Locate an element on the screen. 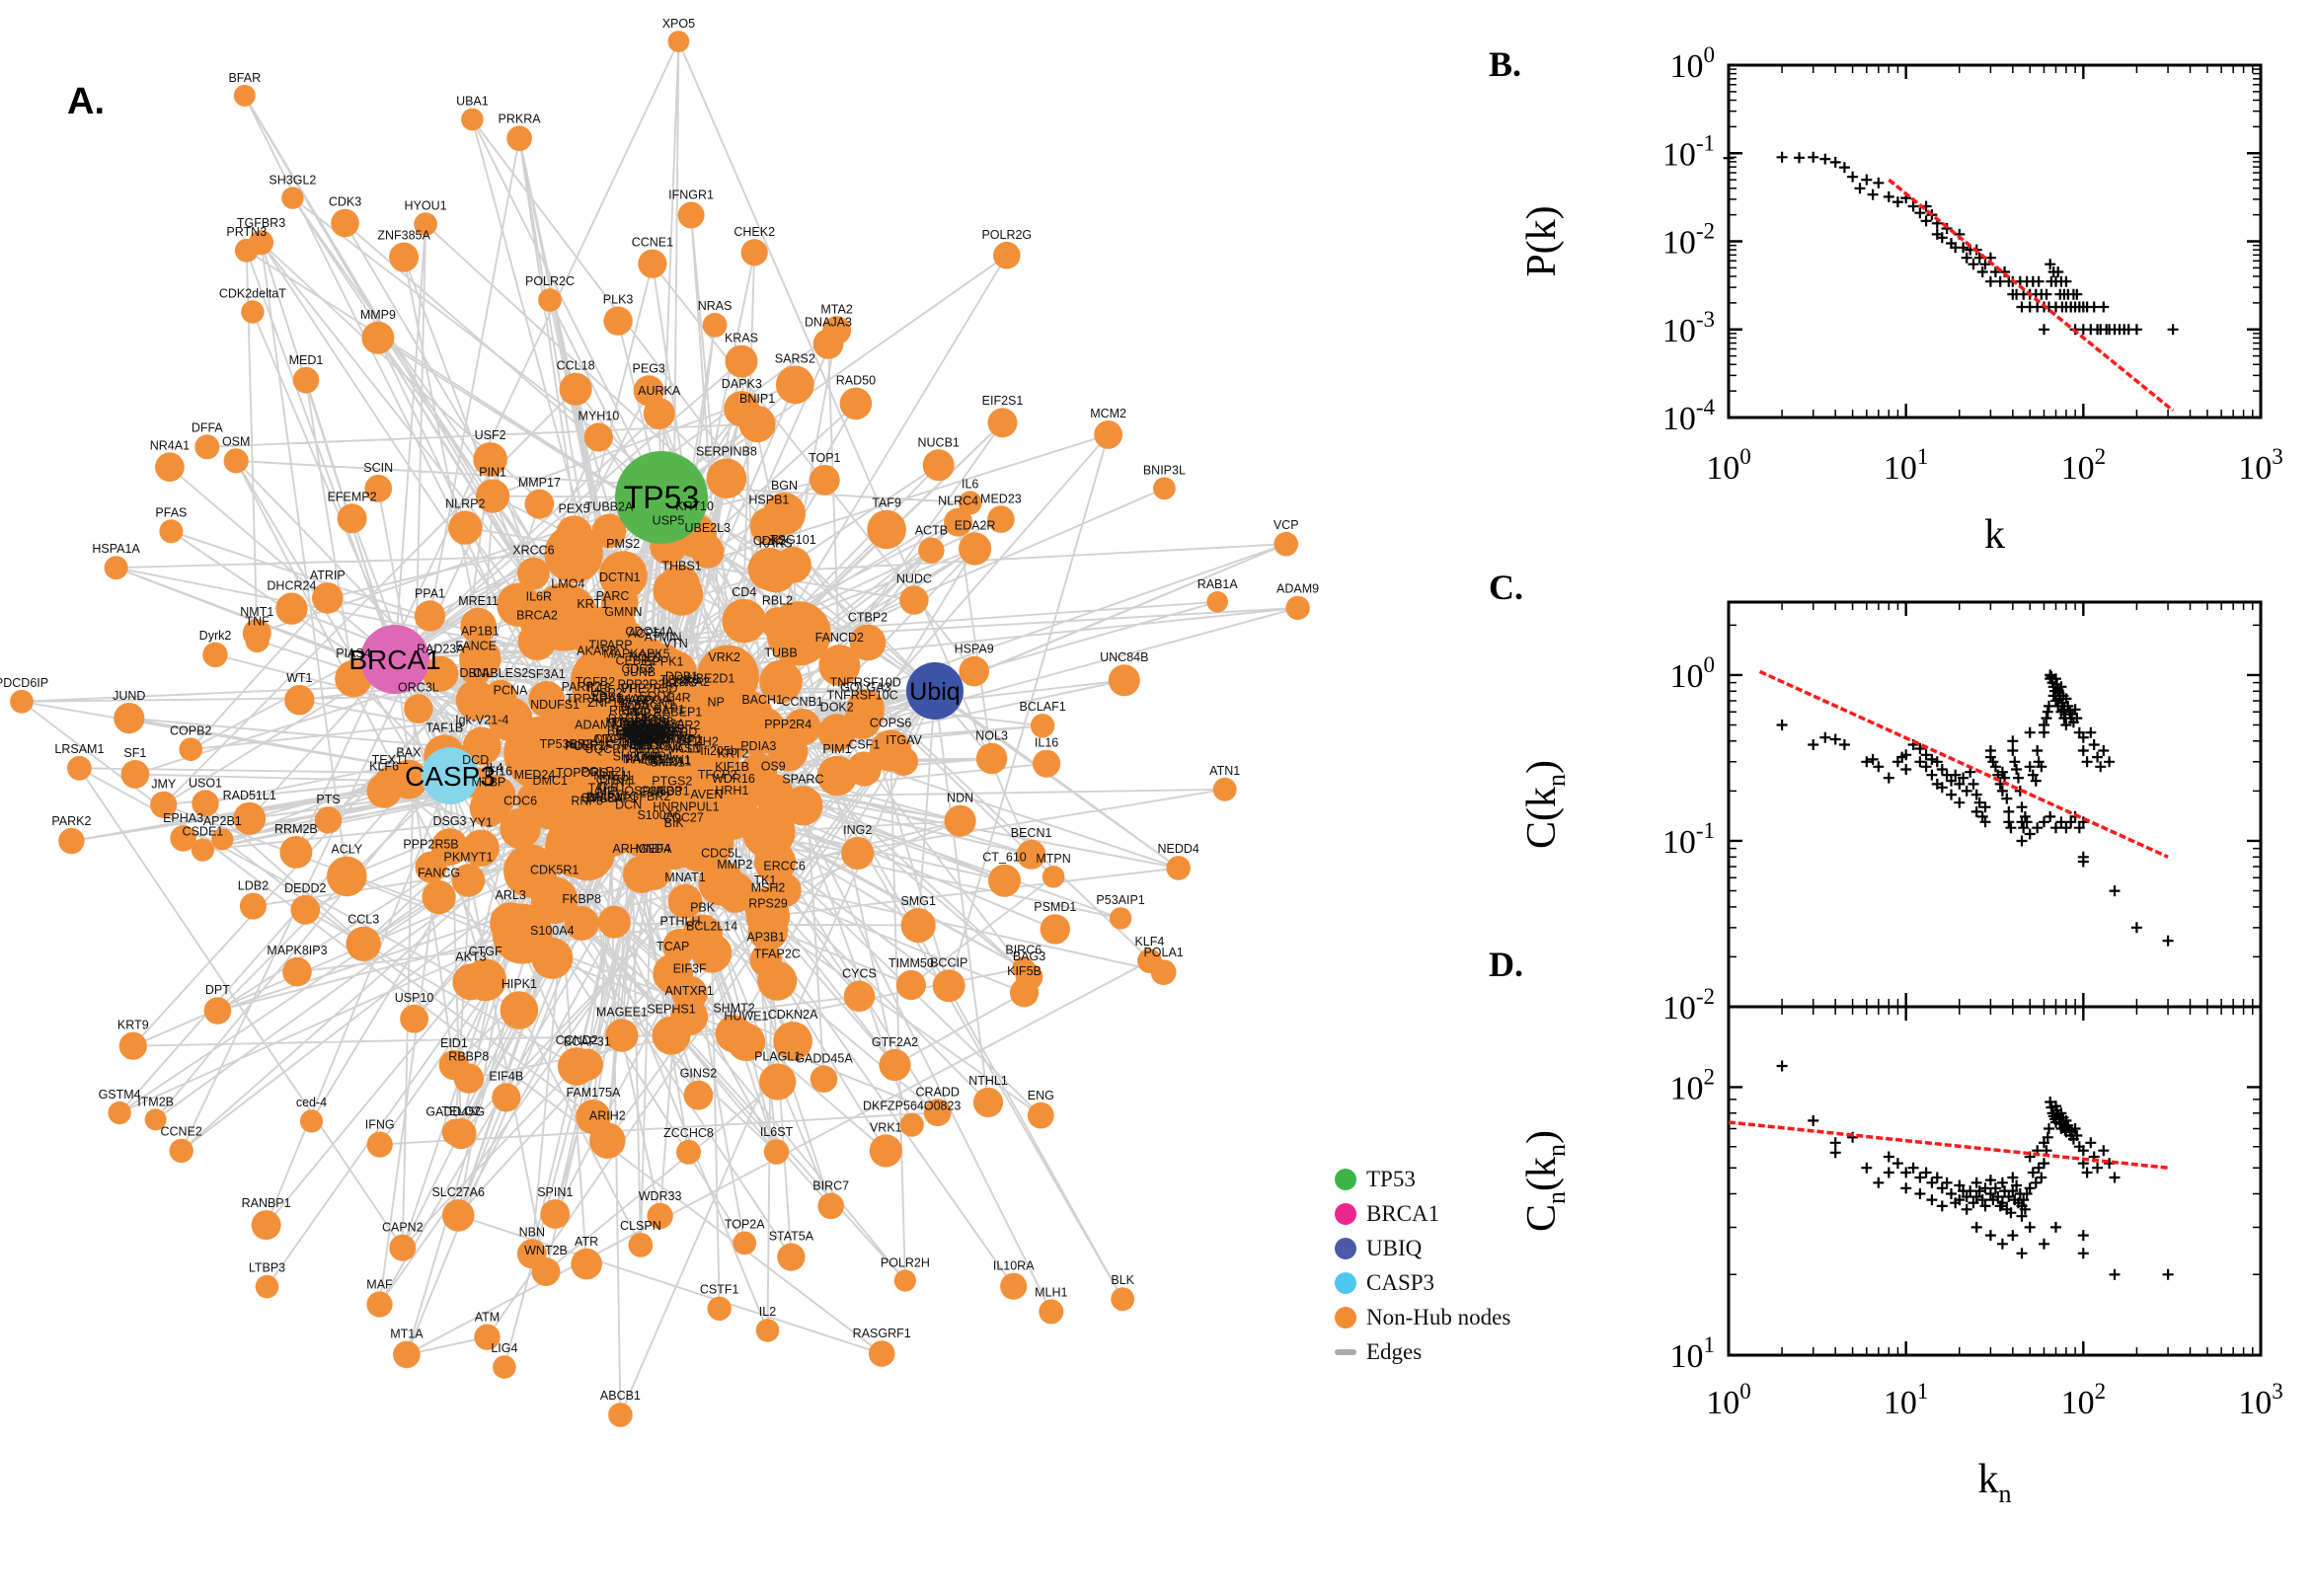  node-label: NP is located at coordinates (716, 702).